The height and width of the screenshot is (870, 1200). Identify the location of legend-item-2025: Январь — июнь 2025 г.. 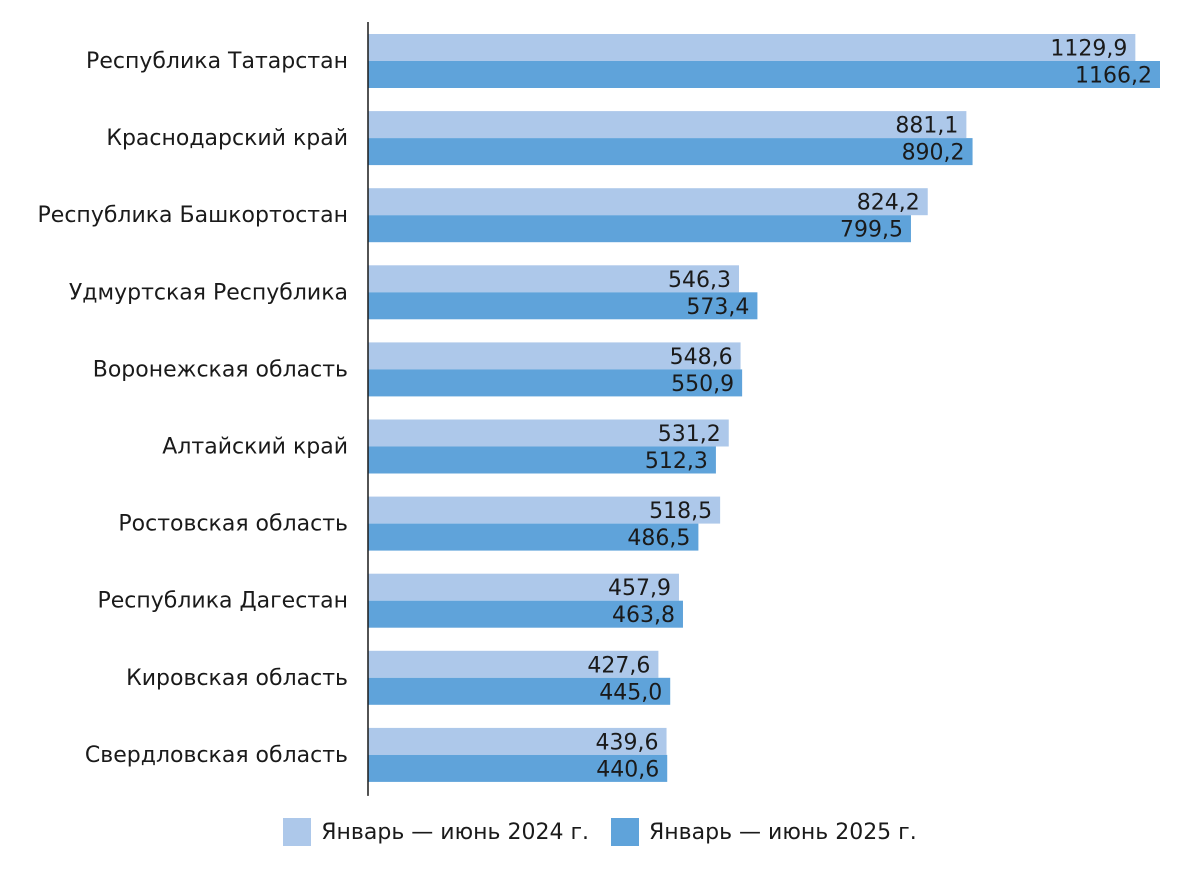
(764, 832).